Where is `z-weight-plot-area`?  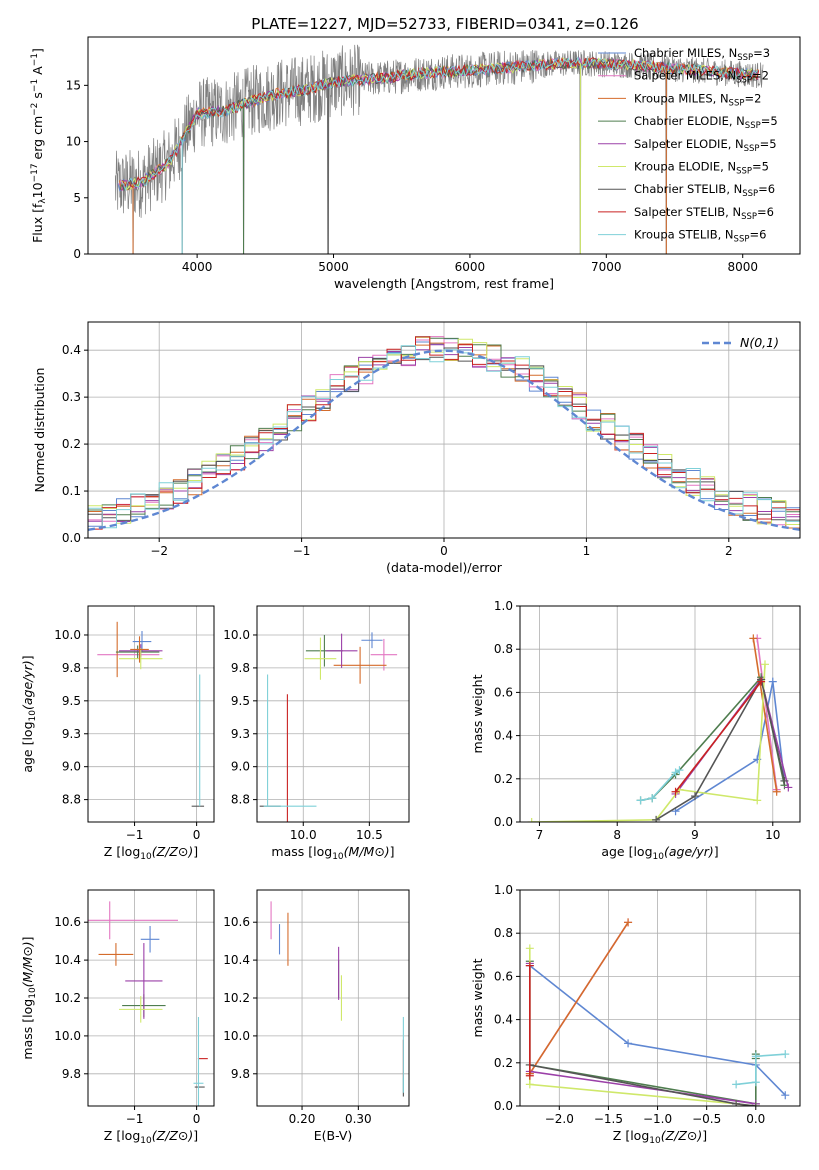
z-weight-plot-area is located at coordinates (660, 998).